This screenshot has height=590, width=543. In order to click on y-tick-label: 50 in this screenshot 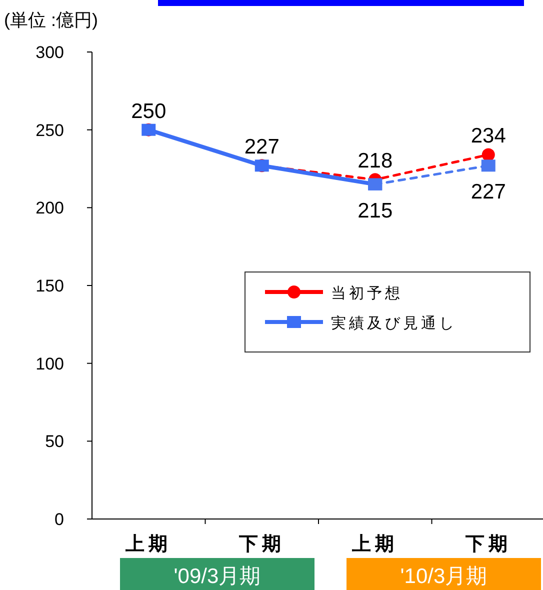, I will do `click(54, 442)`.